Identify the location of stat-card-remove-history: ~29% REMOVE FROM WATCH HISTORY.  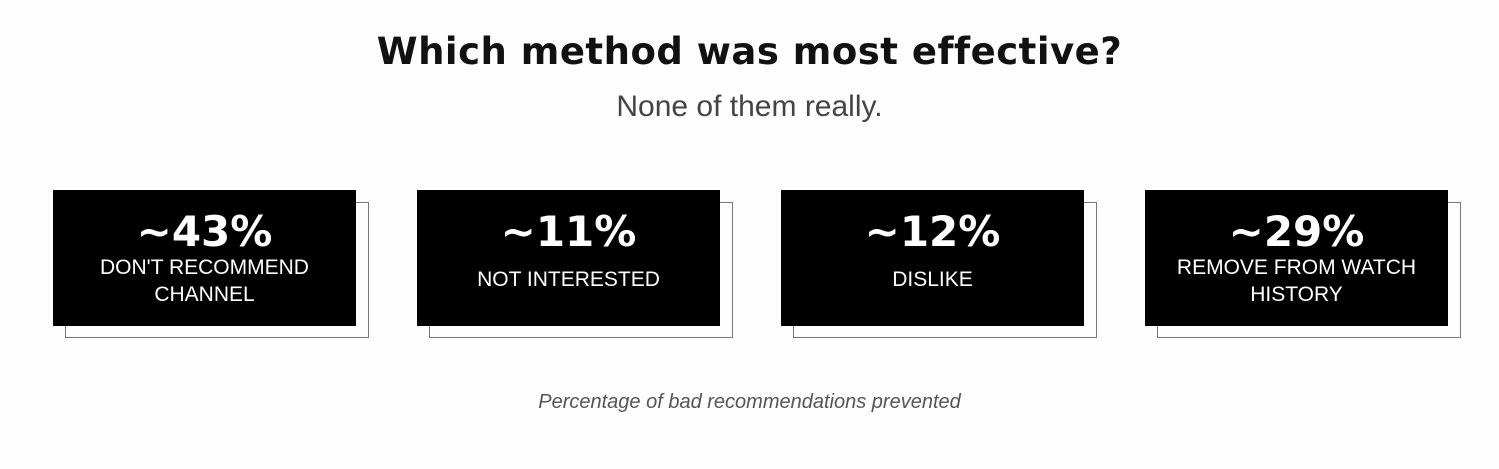
(1303, 264).